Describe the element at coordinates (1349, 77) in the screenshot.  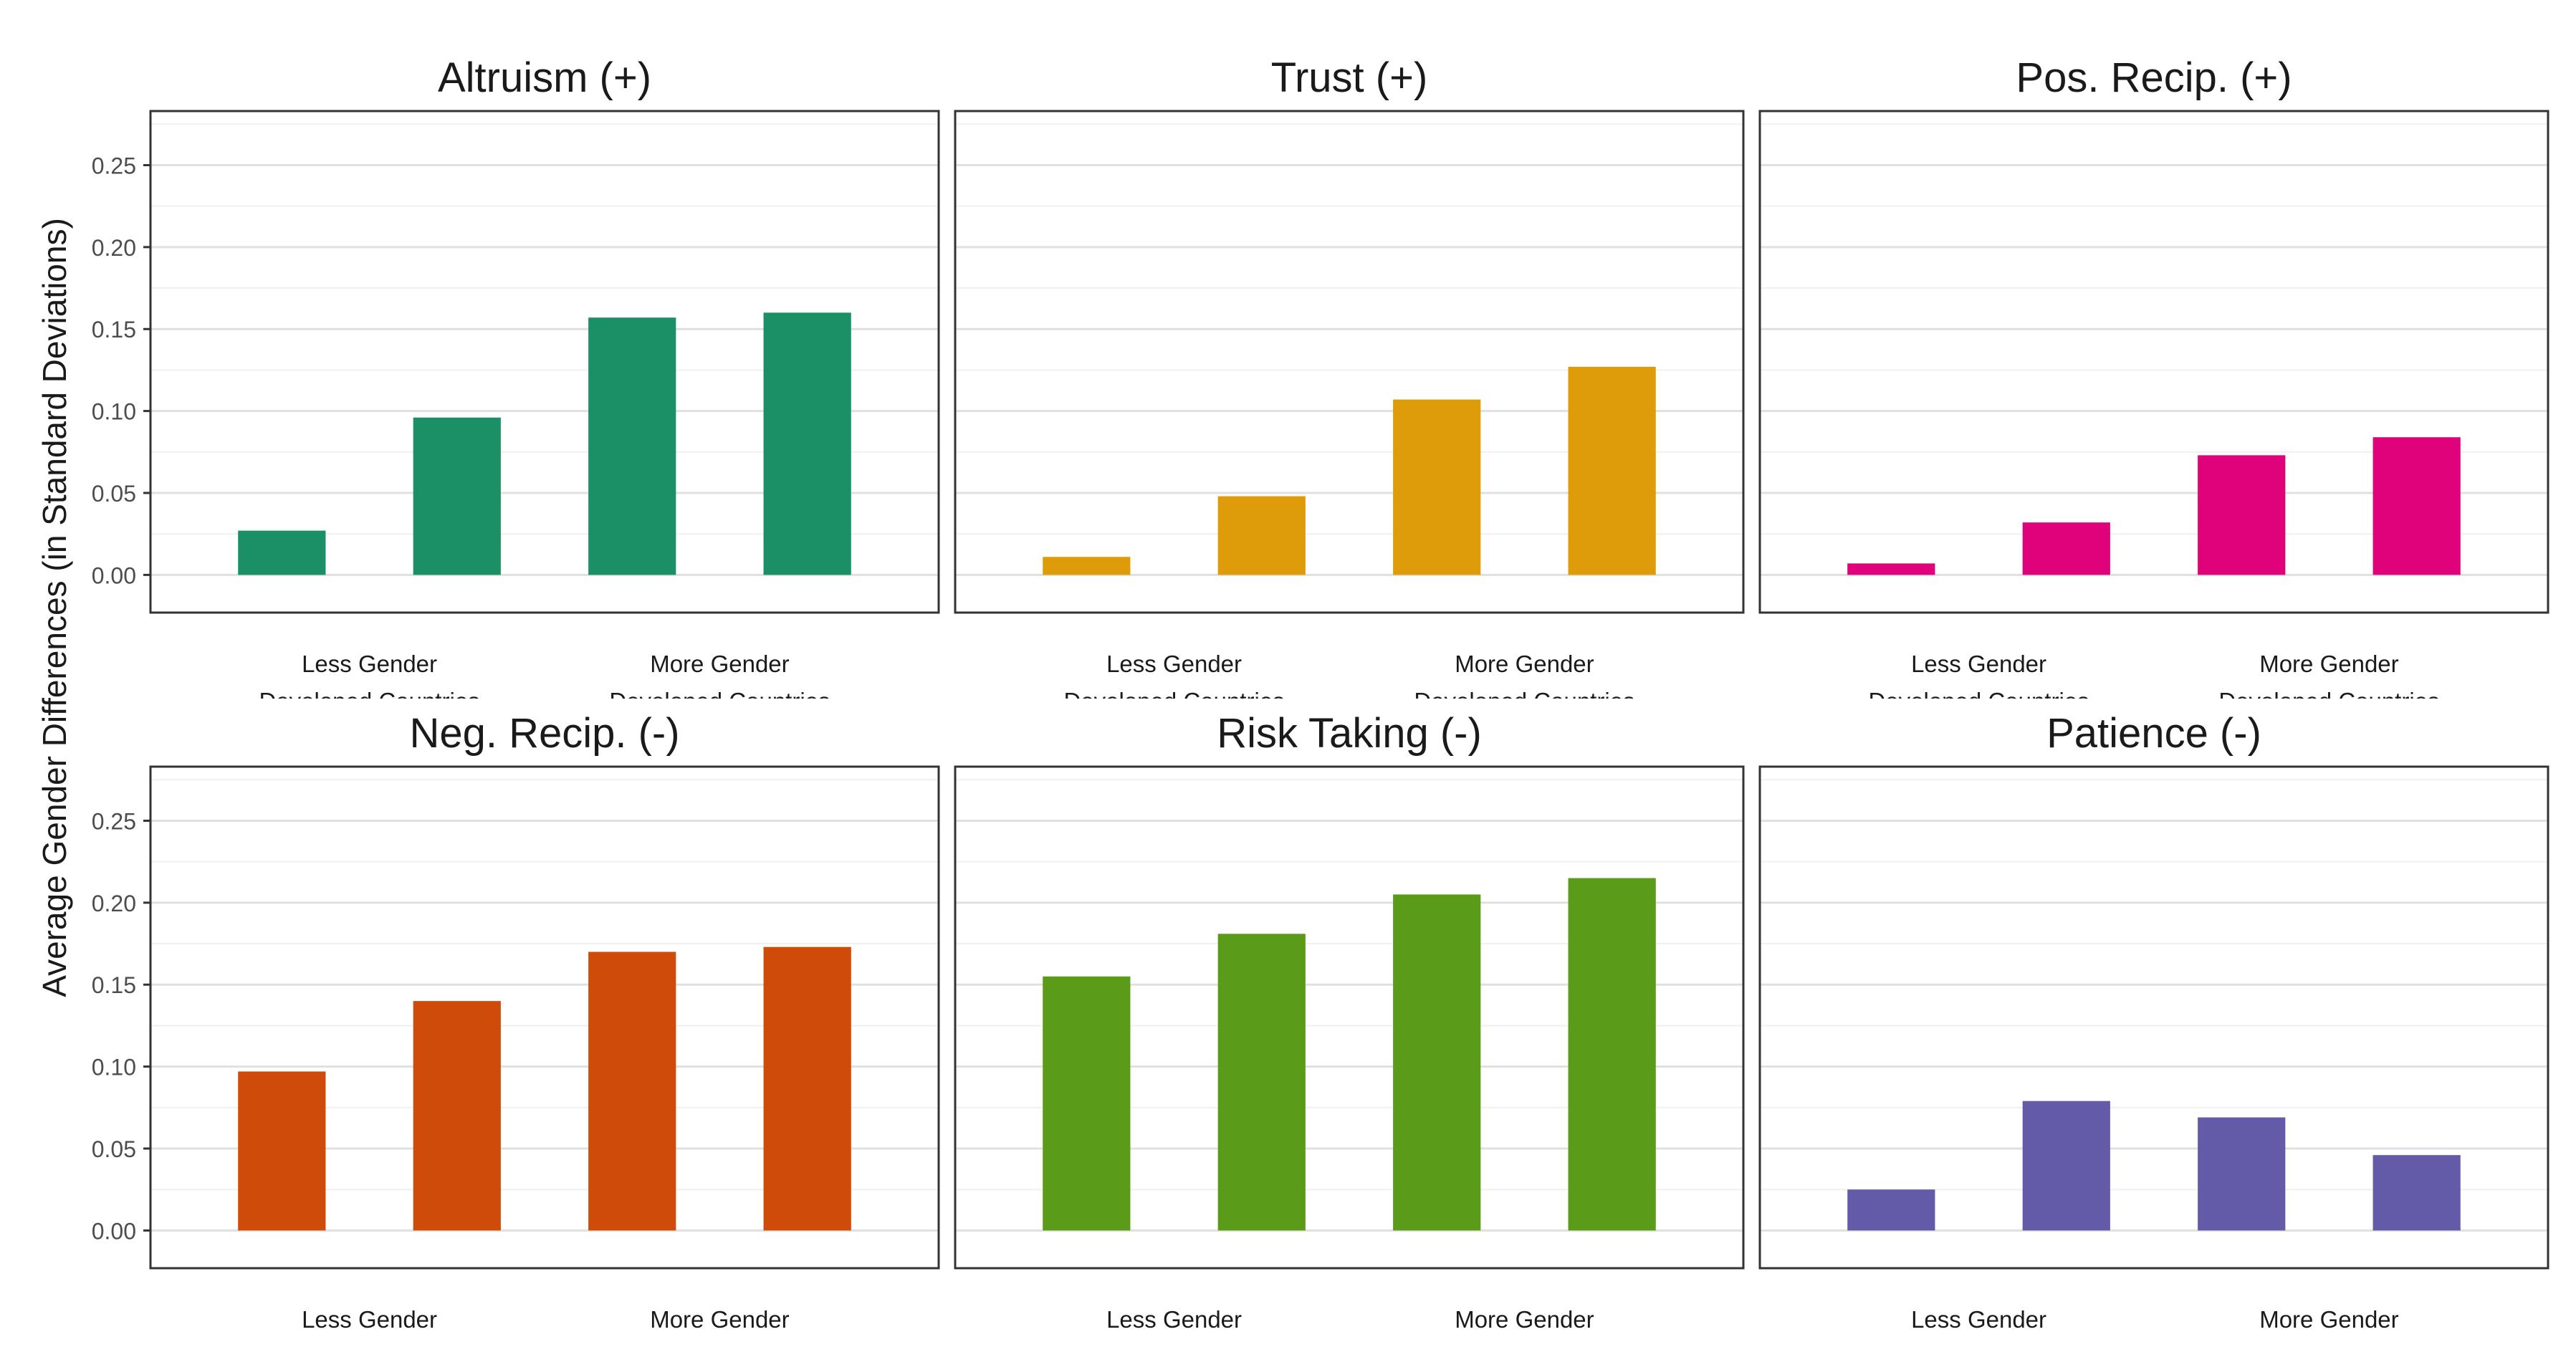
I see `facet-title: Trust (+)` at that location.